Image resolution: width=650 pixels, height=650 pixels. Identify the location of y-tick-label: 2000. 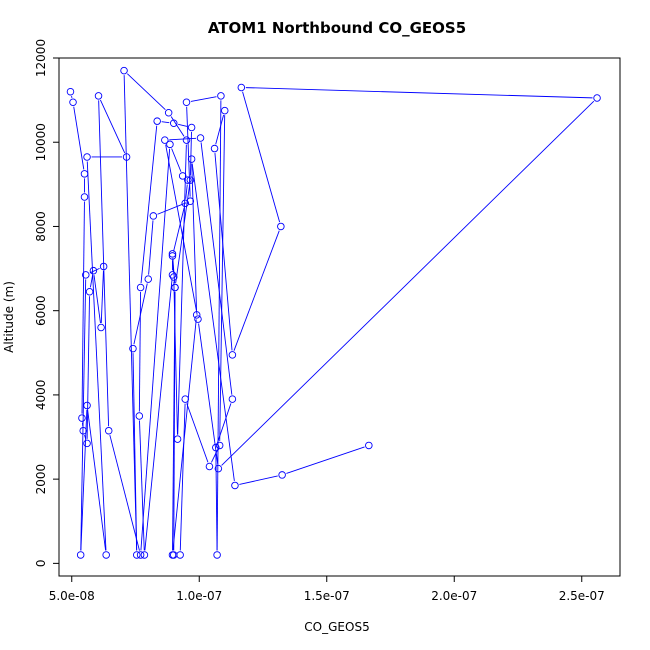
(41, 479).